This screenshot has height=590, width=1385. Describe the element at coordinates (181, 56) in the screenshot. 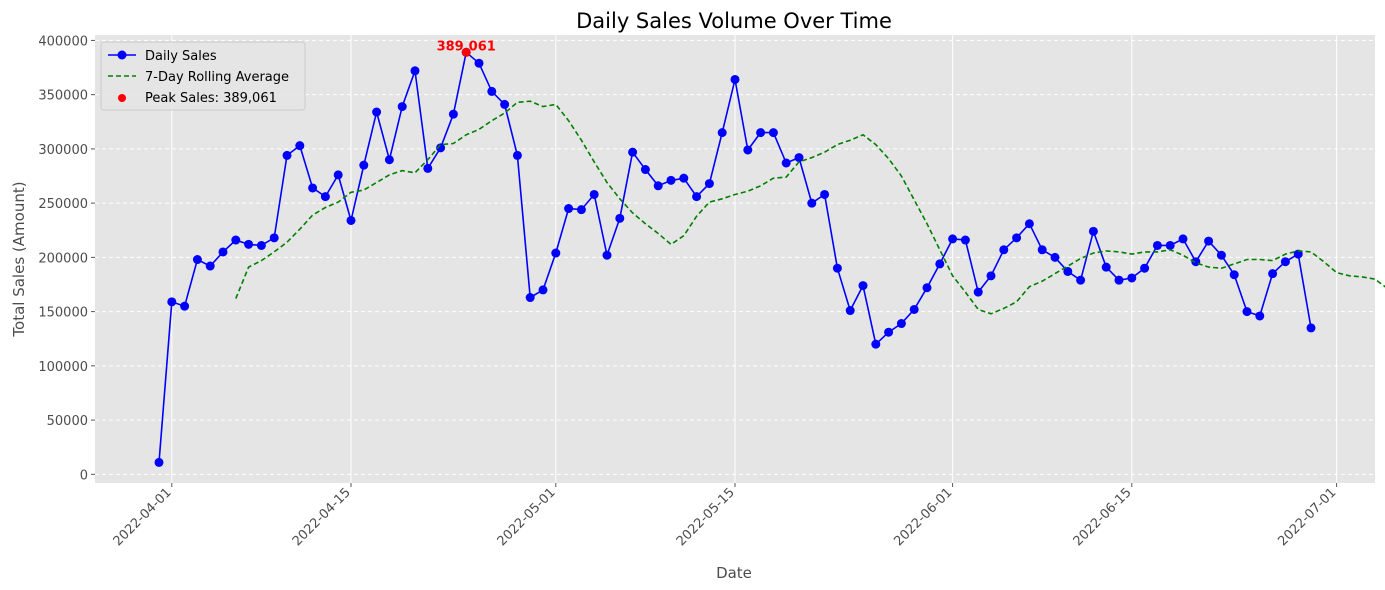

I see `legend-daily-sales-label: Daily Sales` at that location.